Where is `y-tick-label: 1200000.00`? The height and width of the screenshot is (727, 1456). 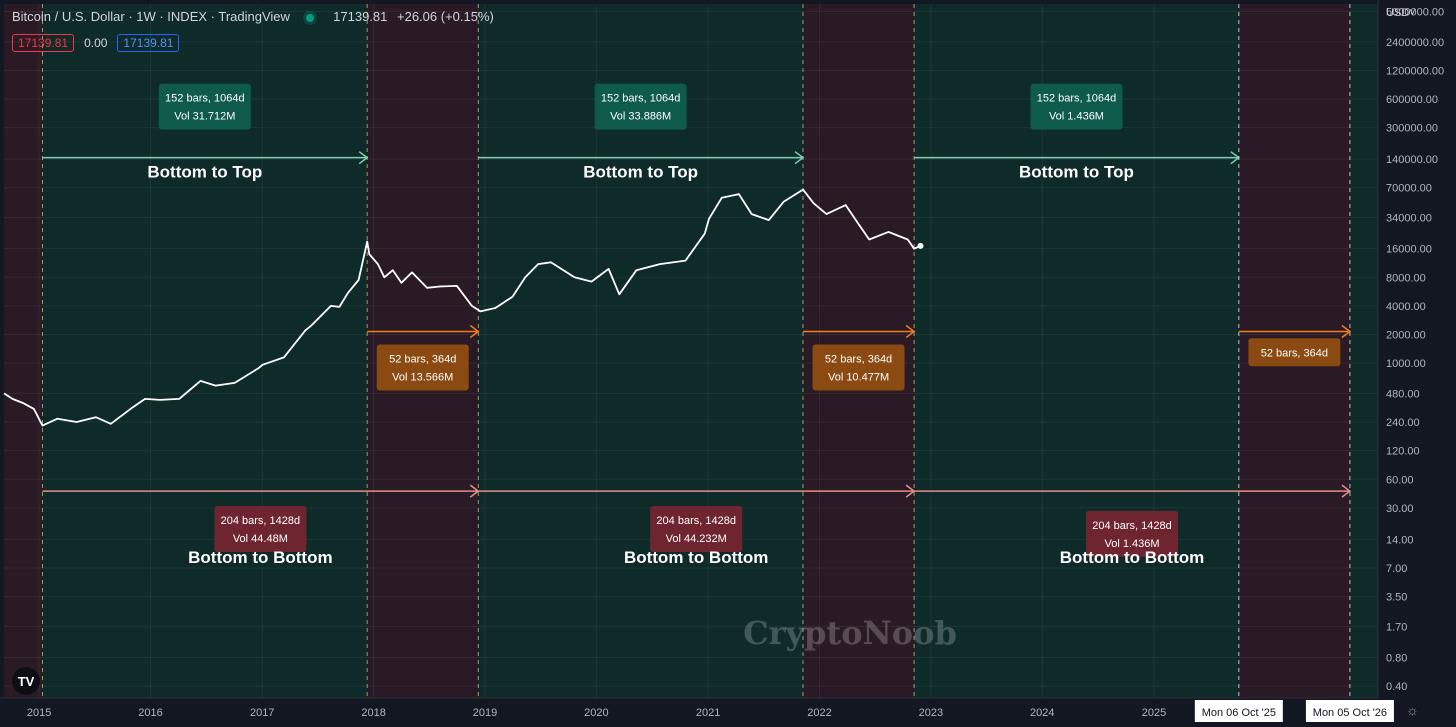 y-tick-label: 1200000.00 is located at coordinates (1415, 71).